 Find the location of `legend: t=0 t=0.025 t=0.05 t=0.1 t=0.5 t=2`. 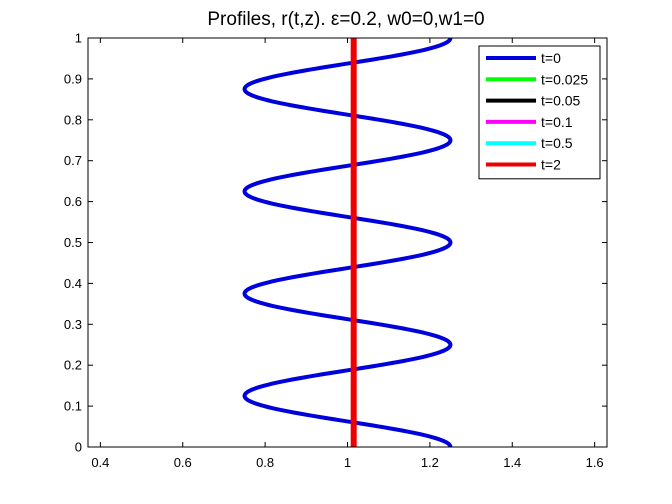

legend: t=0 t=0.025 t=0.05 t=0.1 t=0.5 t=2 is located at coordinates (539, 112).